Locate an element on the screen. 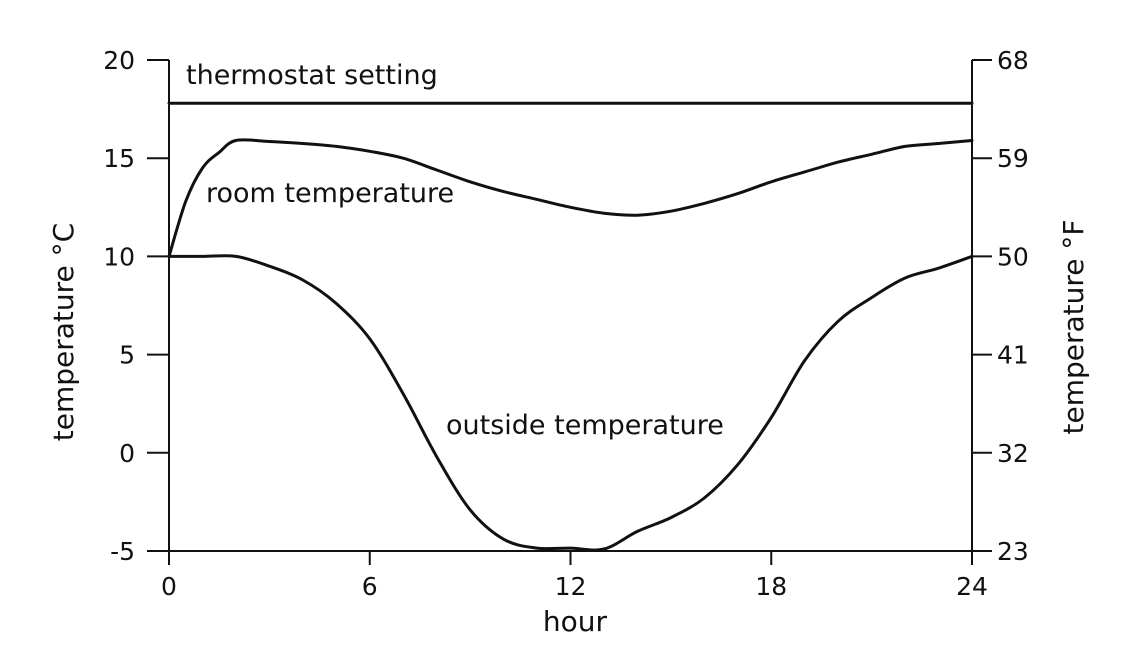  left-y-tick-label: 20 is located at coordinates (119, 60).